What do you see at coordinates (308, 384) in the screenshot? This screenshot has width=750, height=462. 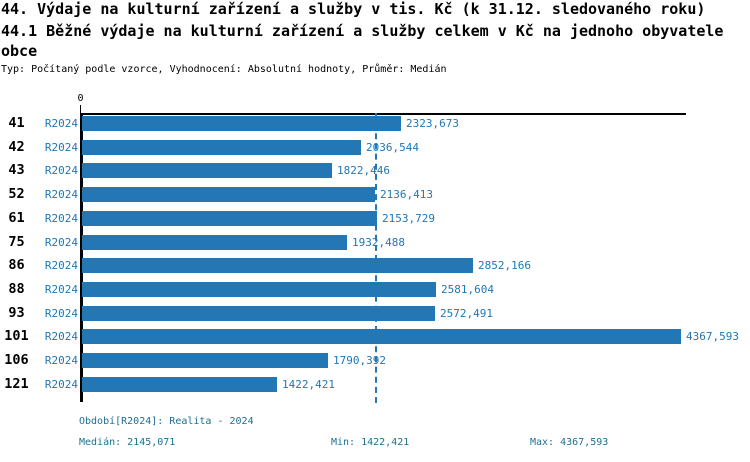 I see `bar-value-label: 1422,421` at bounding box center [308, 384].